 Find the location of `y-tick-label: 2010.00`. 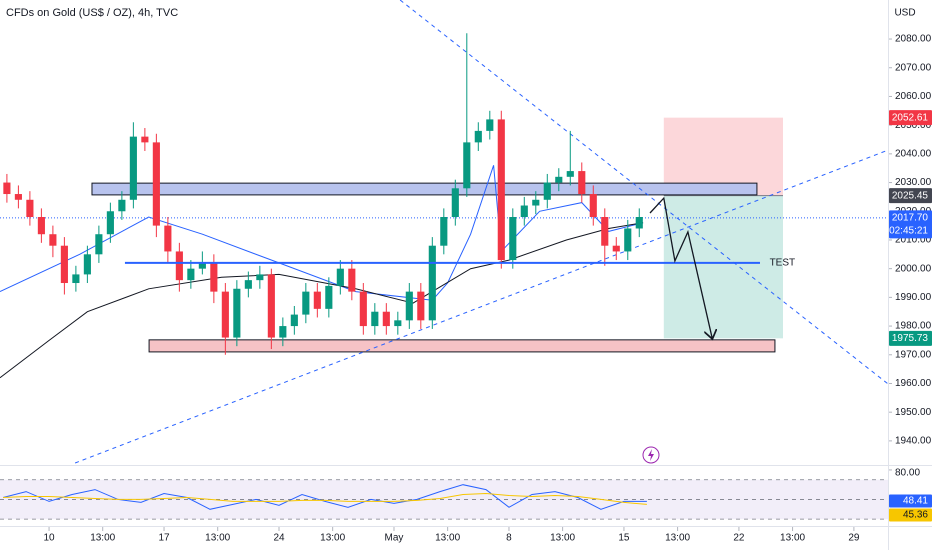

y-tick-label: 2010.00 is located at coordinates (913, 240).